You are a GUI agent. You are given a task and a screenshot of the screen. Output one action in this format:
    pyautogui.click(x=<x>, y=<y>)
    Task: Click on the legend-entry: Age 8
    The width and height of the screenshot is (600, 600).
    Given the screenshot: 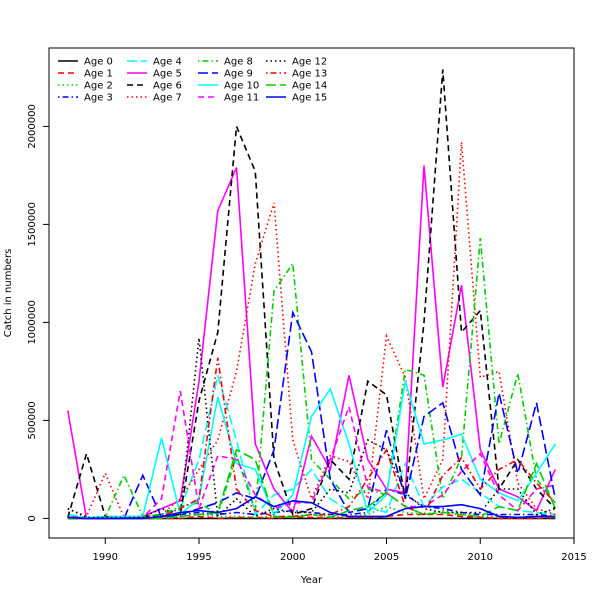 What is the action you would take?
    pyautogui.click(x=225, y=62)
    